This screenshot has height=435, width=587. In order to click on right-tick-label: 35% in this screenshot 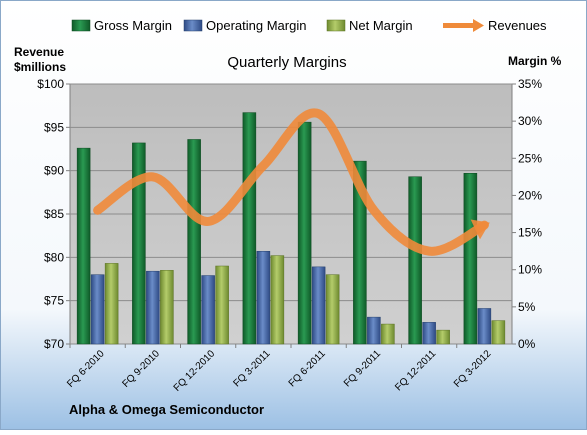, I will do `click(530, 84)`.